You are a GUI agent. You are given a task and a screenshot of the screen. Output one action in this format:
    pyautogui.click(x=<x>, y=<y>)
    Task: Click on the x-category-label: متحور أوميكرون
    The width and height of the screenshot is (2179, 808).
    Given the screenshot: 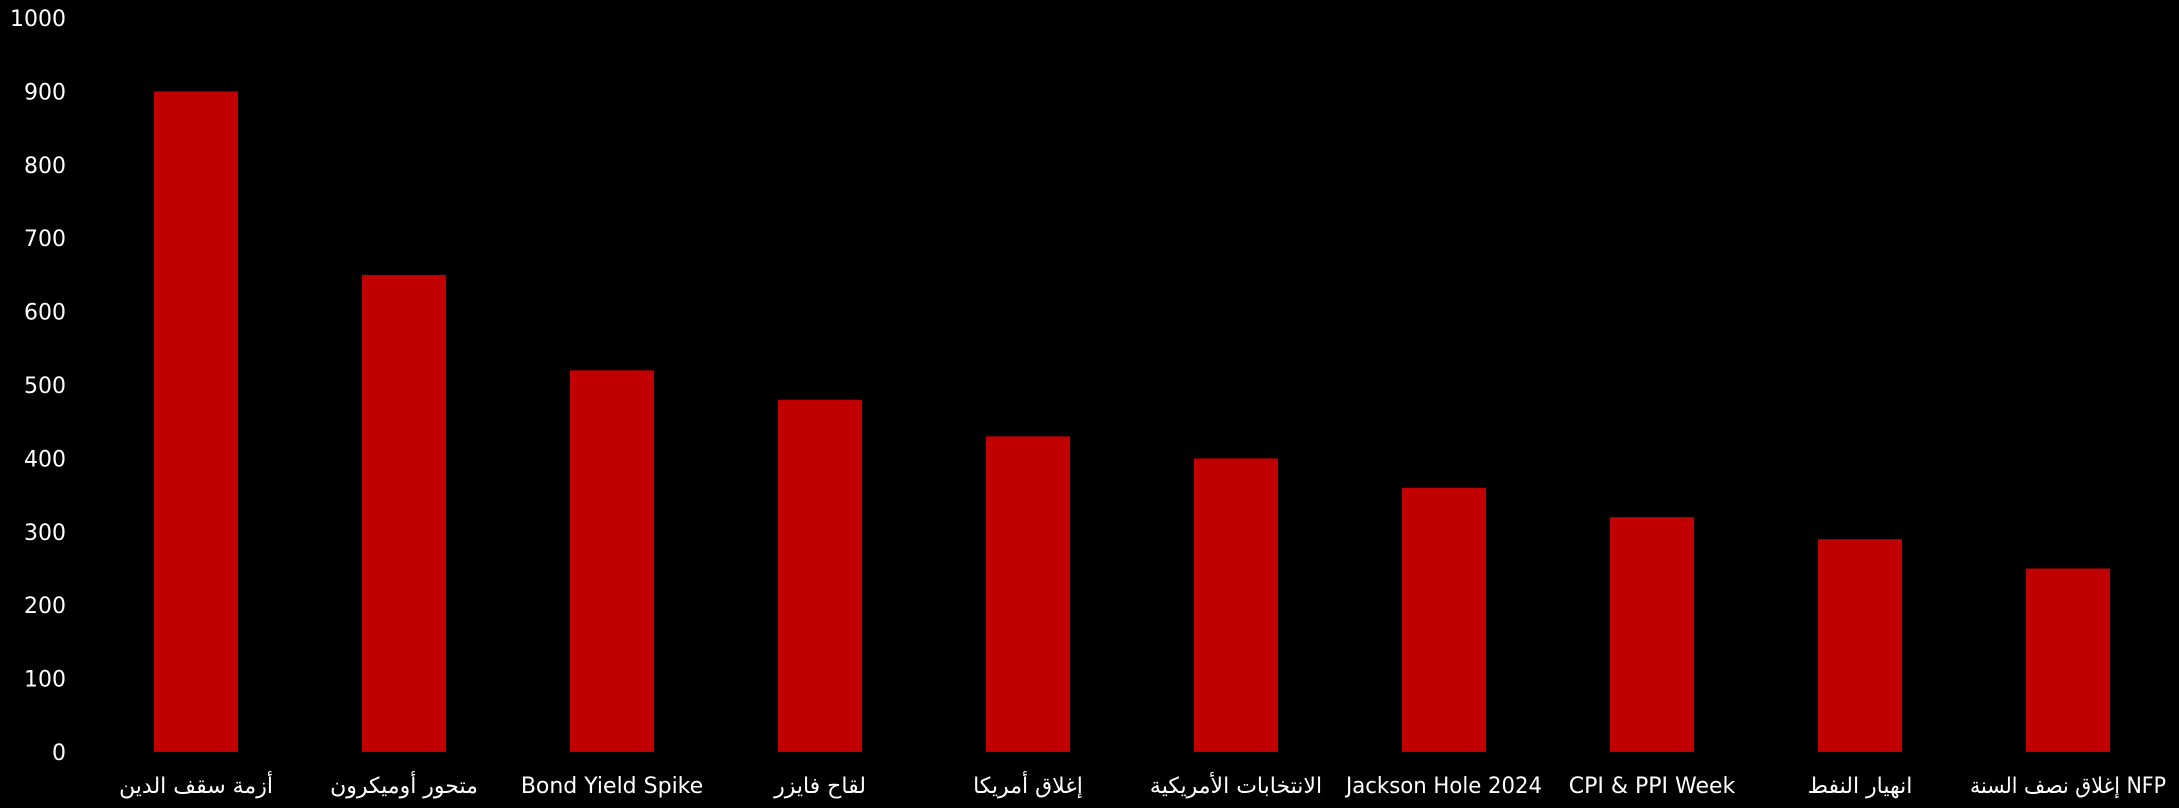 What is the action you would take?
    pyautogui.click(x=404, y=785)
    